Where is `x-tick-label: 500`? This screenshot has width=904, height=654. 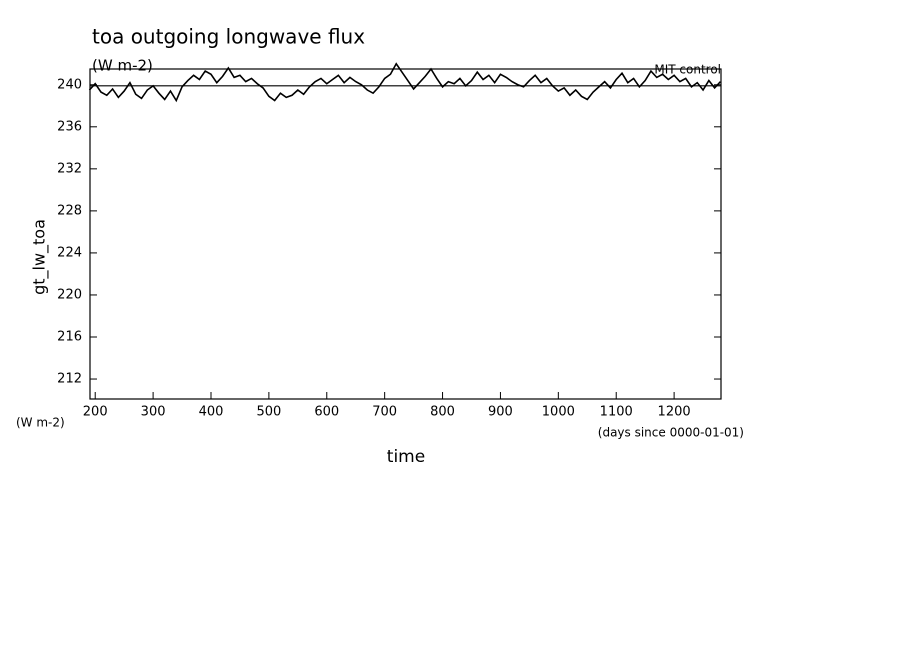
x-tick-label: 500 is located at coordinates (268, 412).